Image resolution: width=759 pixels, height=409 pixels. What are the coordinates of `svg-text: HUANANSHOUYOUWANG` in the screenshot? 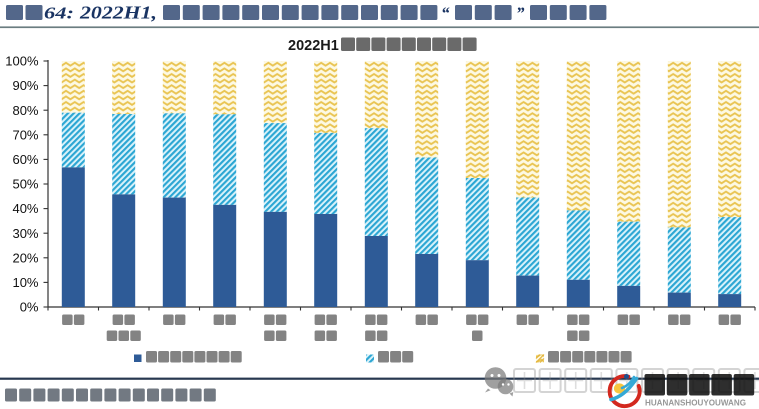 It's located at (695, 403).